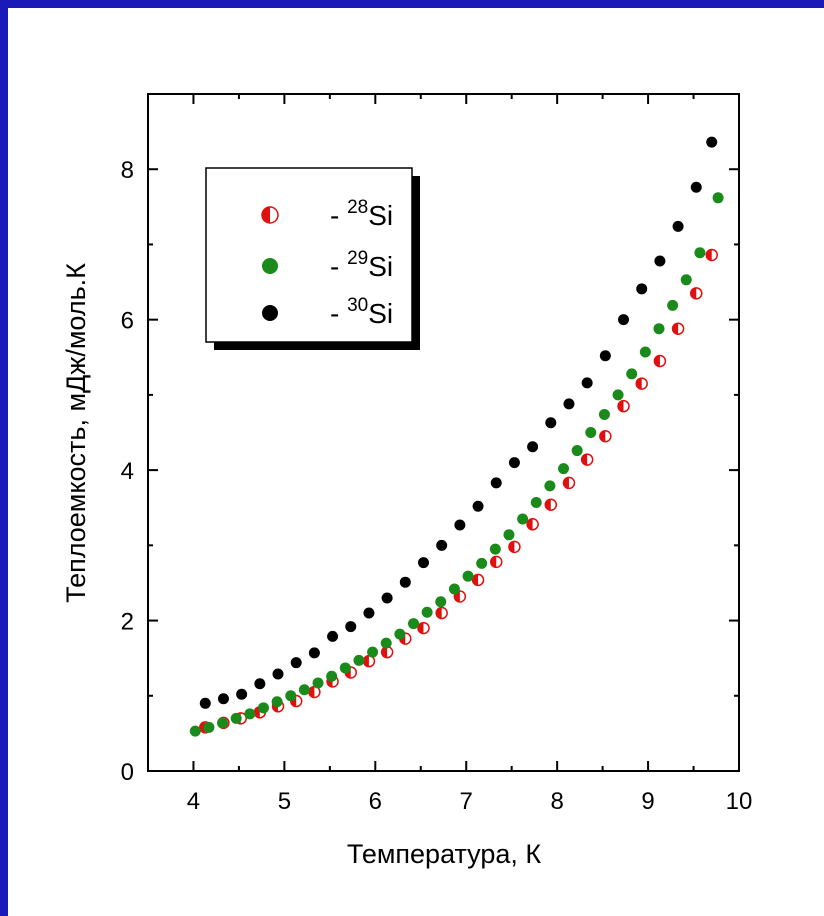 The image size is (824, 916). I want to click on legend: - 28Si - 29Si - 30Si, so click(312, 258).